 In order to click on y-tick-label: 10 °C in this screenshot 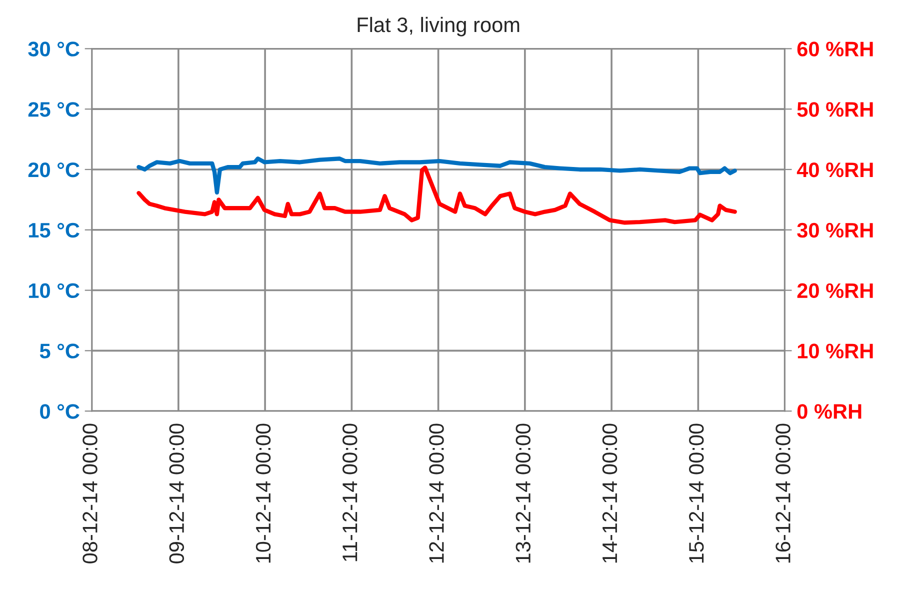, I will do `click(54, 290)`.